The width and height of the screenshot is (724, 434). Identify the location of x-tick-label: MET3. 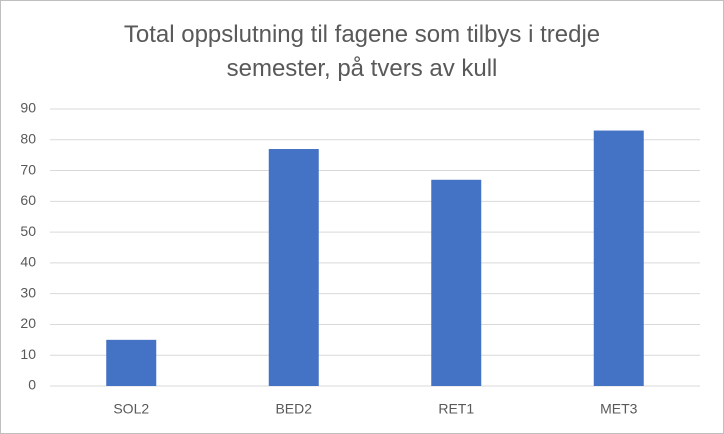
(619, 409).